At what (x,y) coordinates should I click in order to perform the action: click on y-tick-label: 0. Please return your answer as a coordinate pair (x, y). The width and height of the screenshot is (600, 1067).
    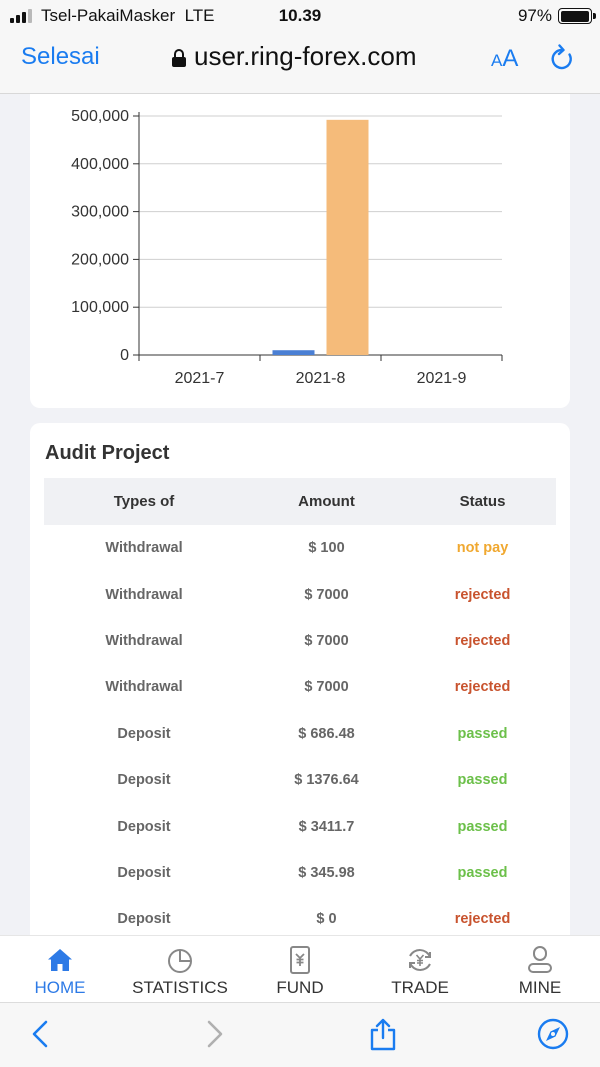
    Looking at the image, I should click on (124, 355).